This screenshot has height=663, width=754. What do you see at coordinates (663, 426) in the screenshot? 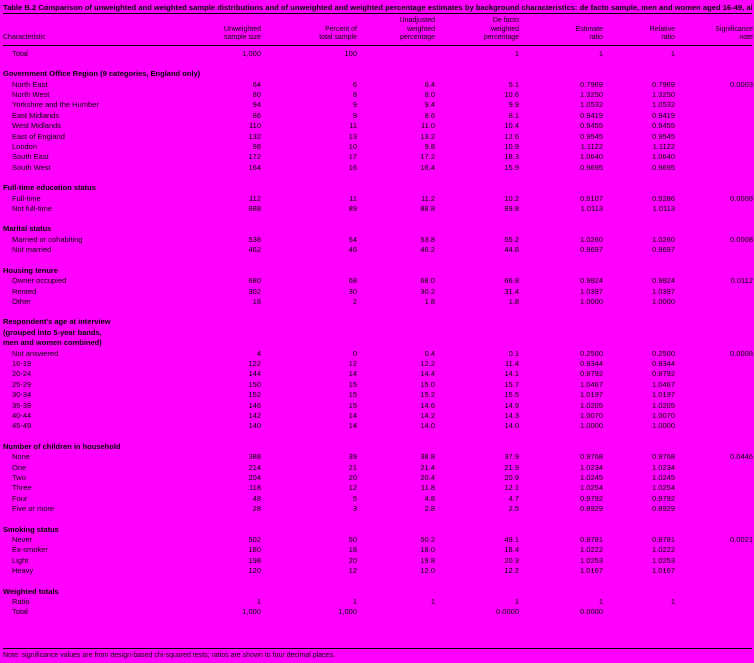
I see `cell-value: 1.0000` at bounding box center [663, 426].